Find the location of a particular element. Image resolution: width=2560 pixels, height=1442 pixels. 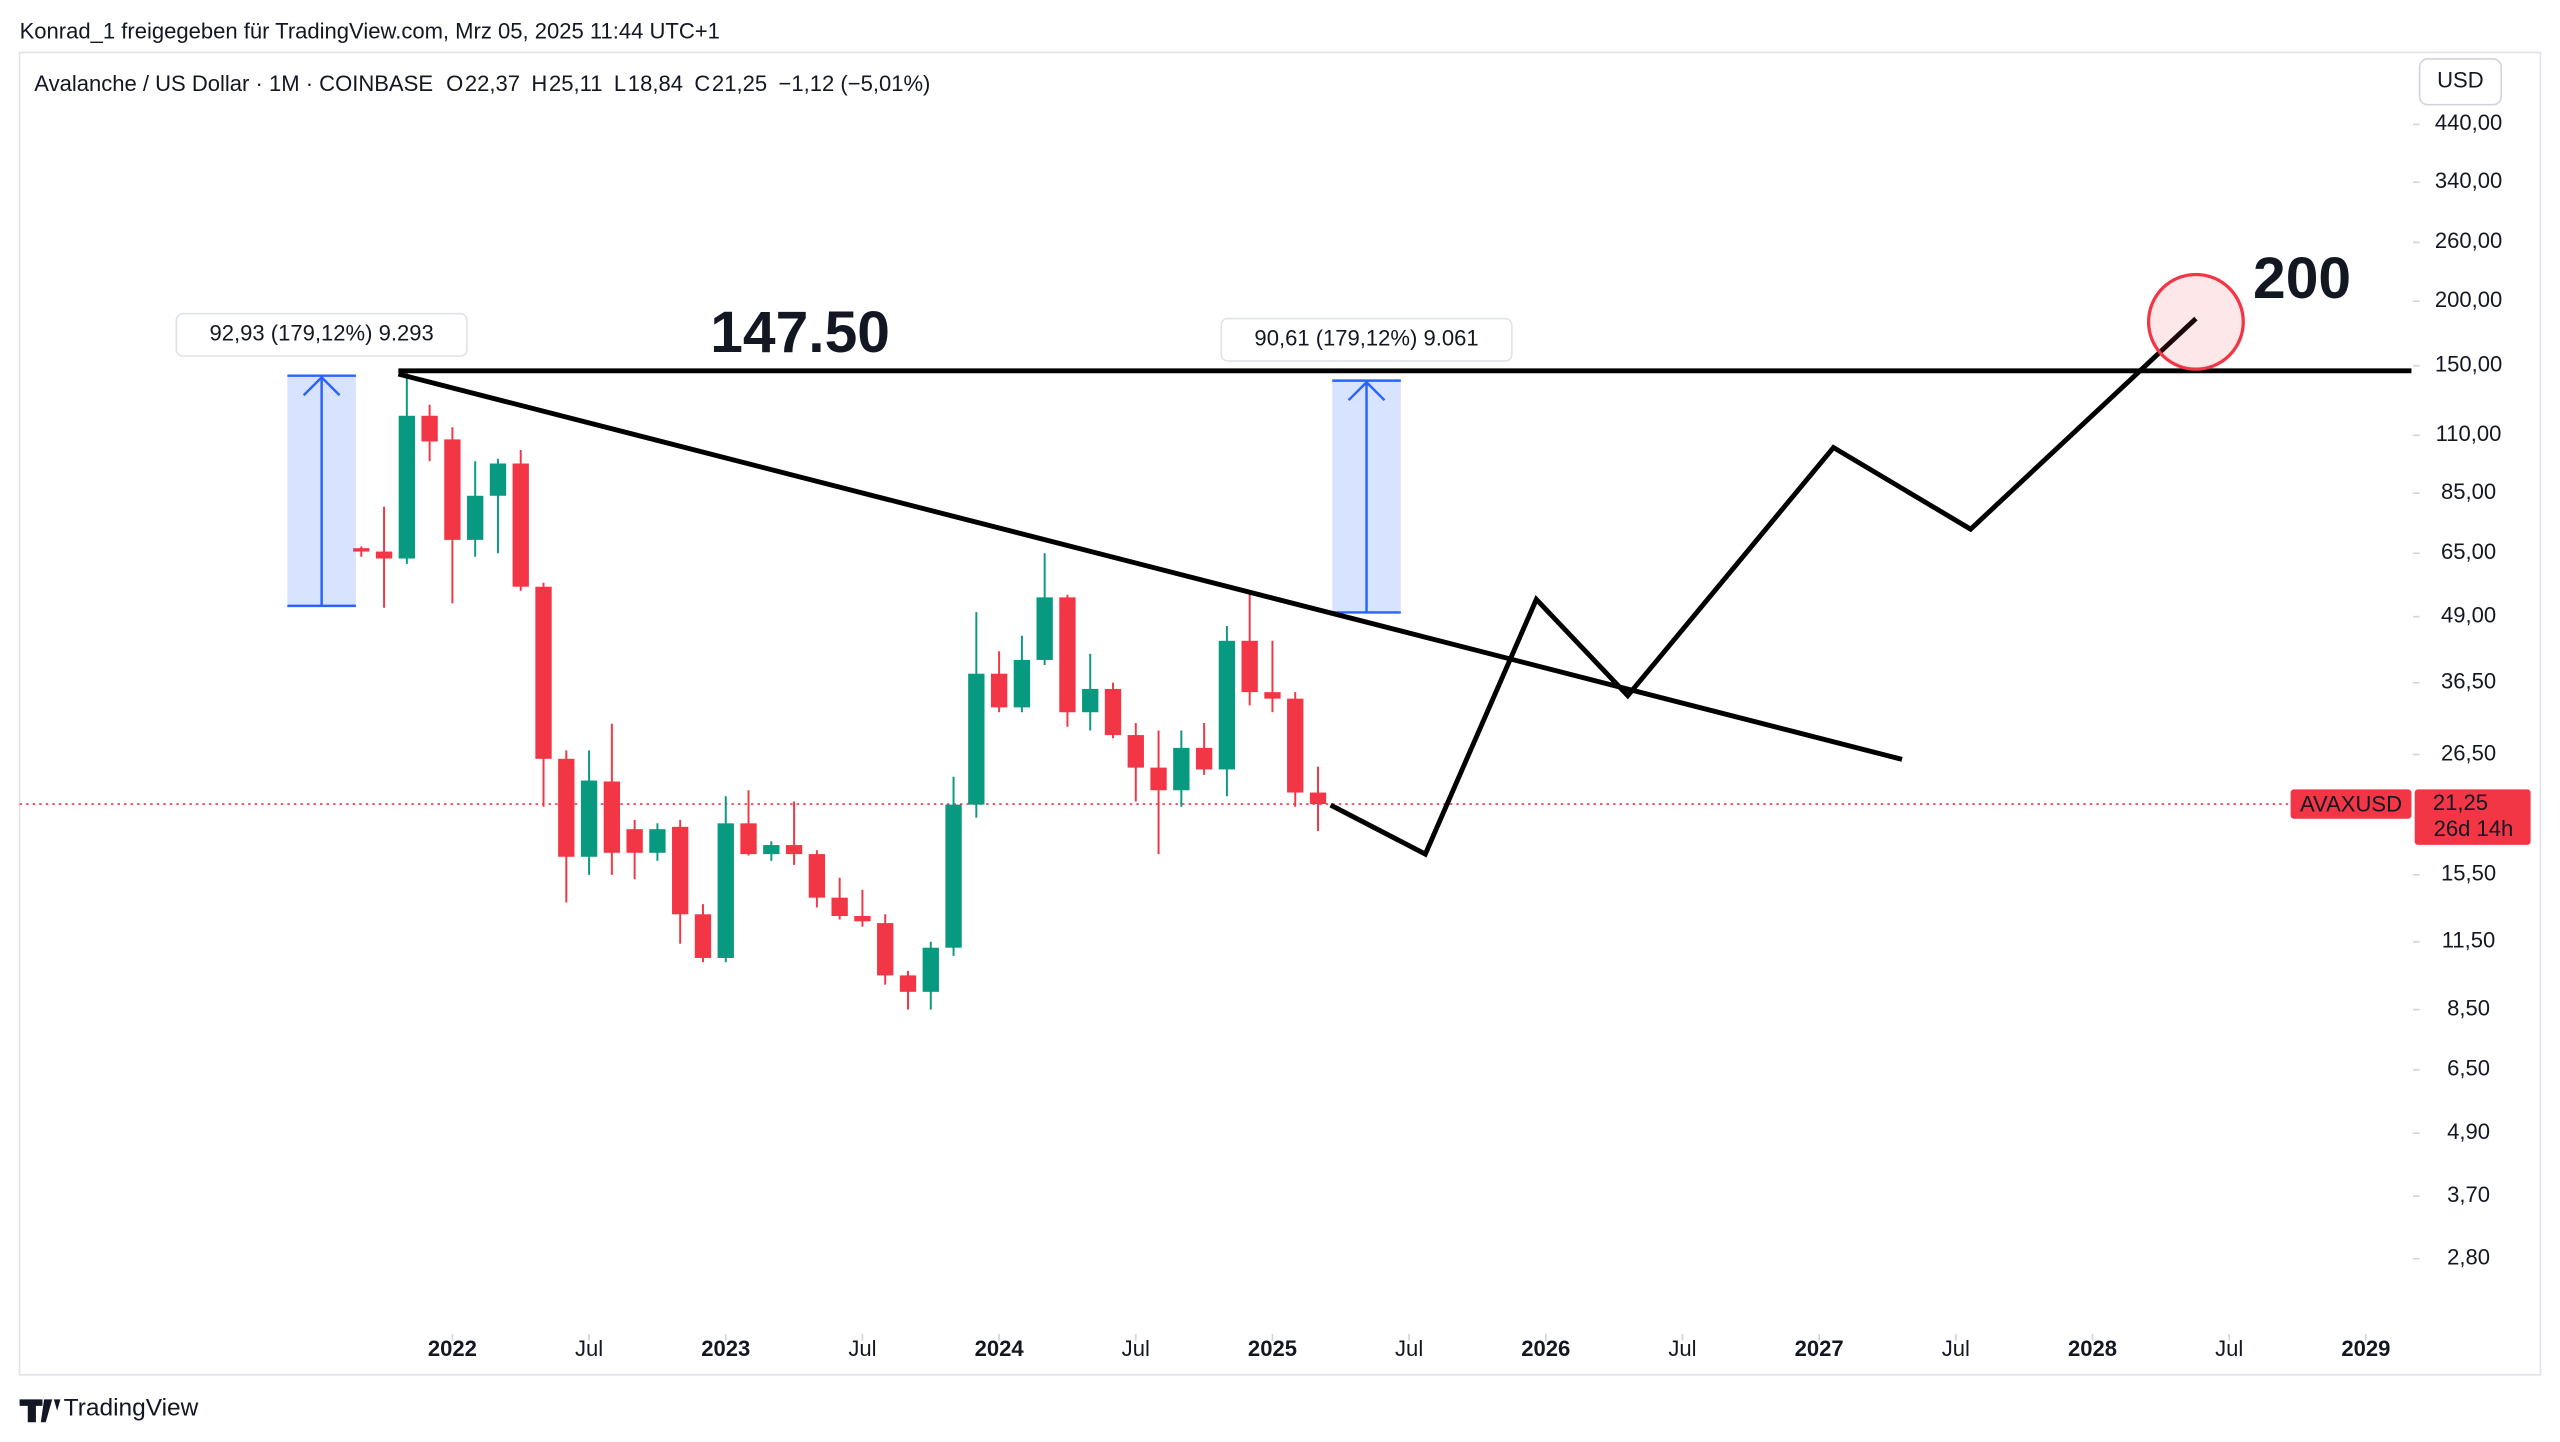

x-tick-label: 2027 is located at coordinates (1819, 1348).